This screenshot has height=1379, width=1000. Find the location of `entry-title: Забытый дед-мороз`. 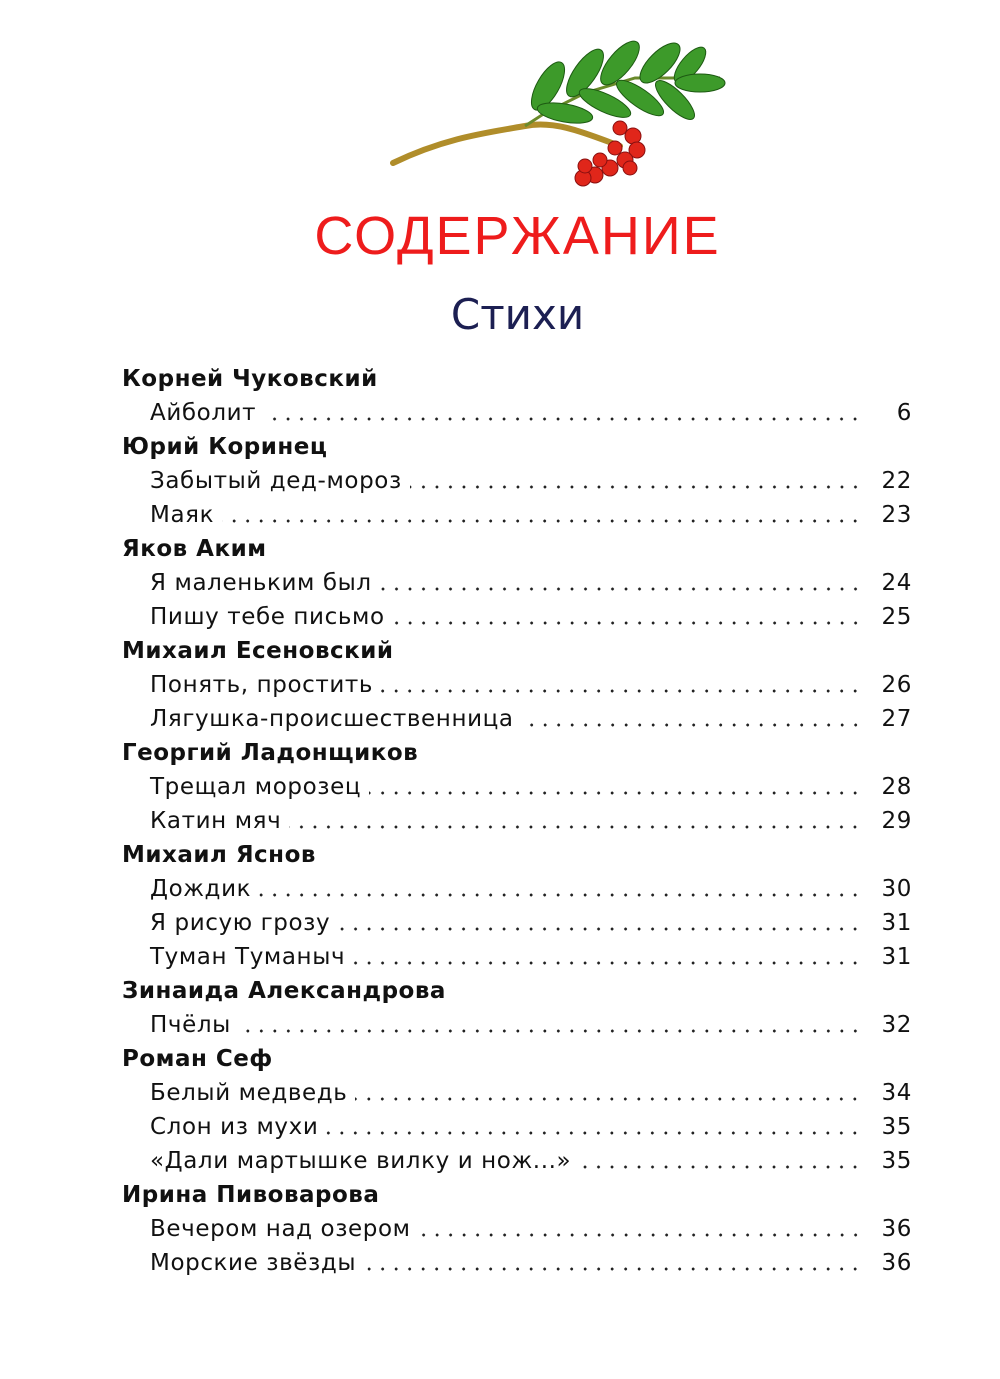

entry-title: Забытый дед-мороз is located at coordinates (276, 481).